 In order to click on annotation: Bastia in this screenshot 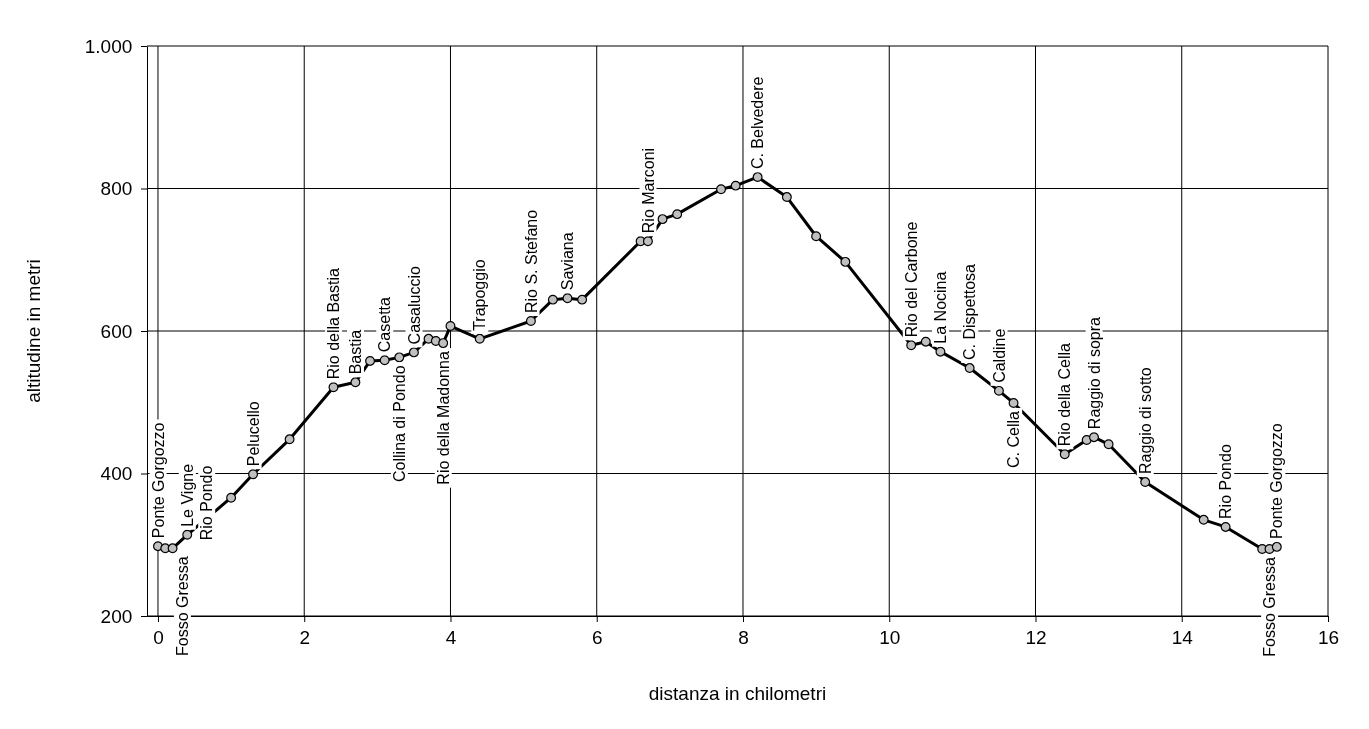, I will do `click(356, 352)`.